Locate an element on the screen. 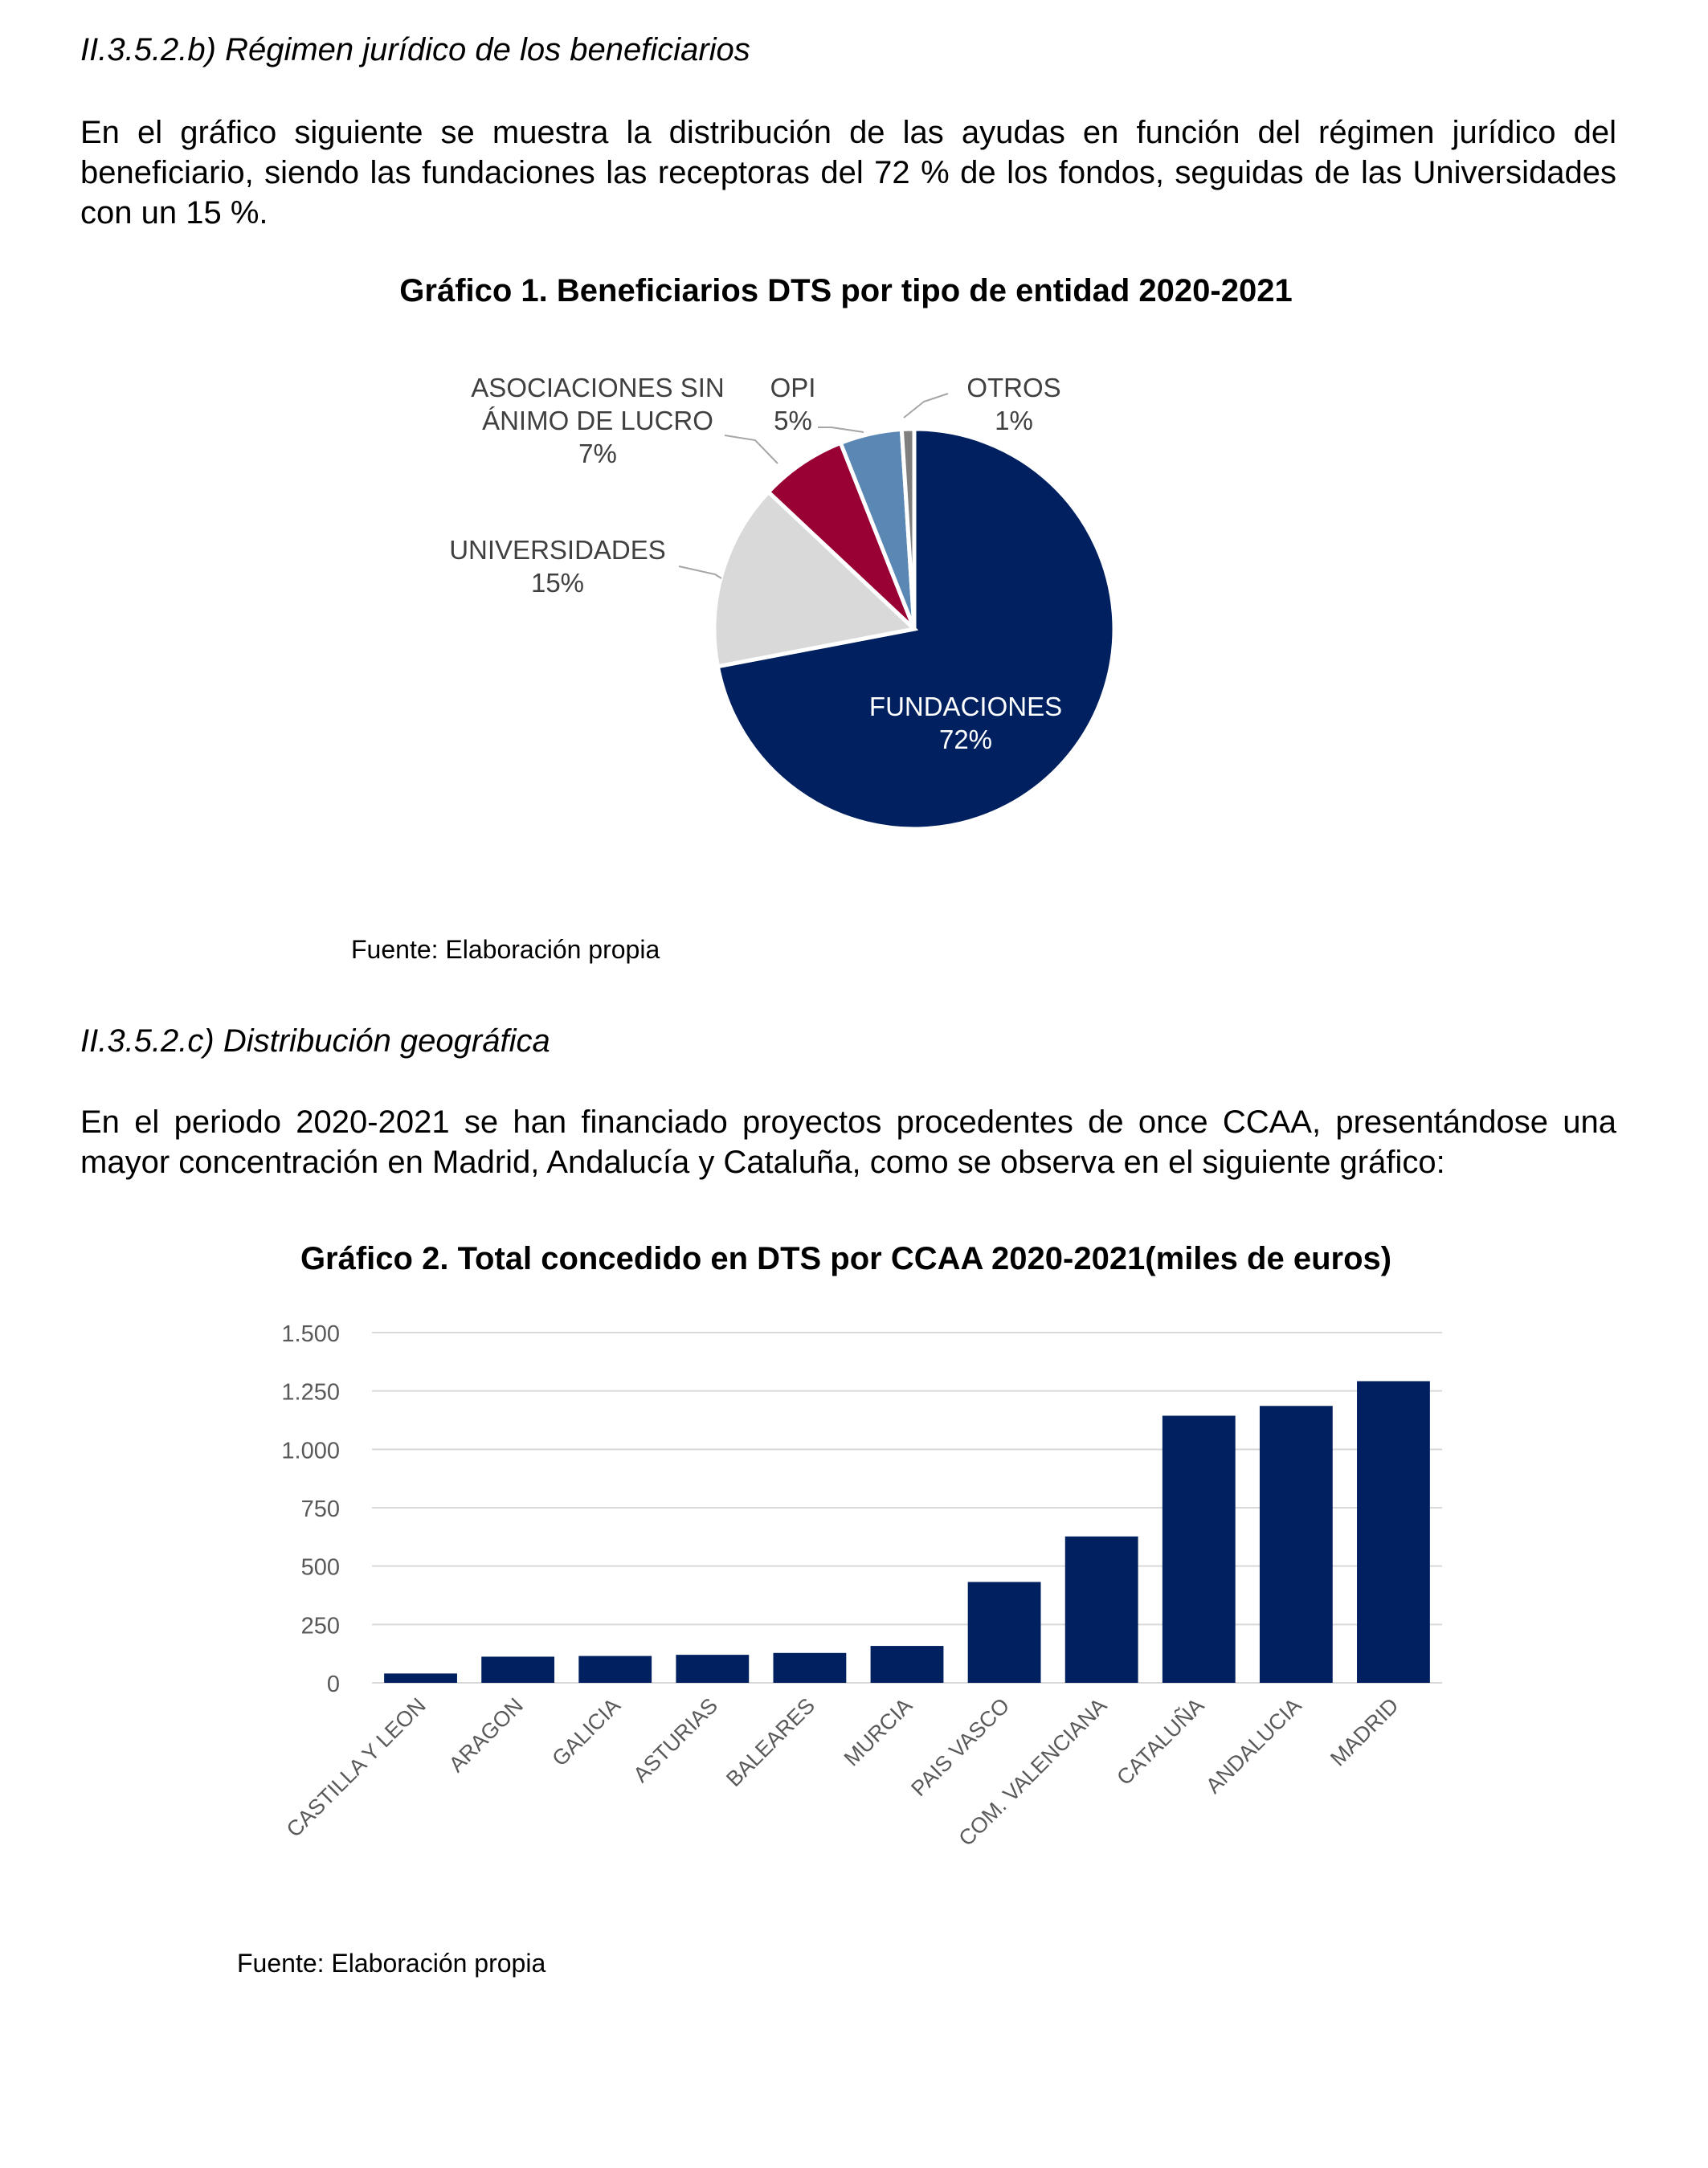 The width and height of the screenshot is (1708, 2168). section-c-heading: II.3.5.2.c) Distribución geográfica is located at coordinates (315, 1041).